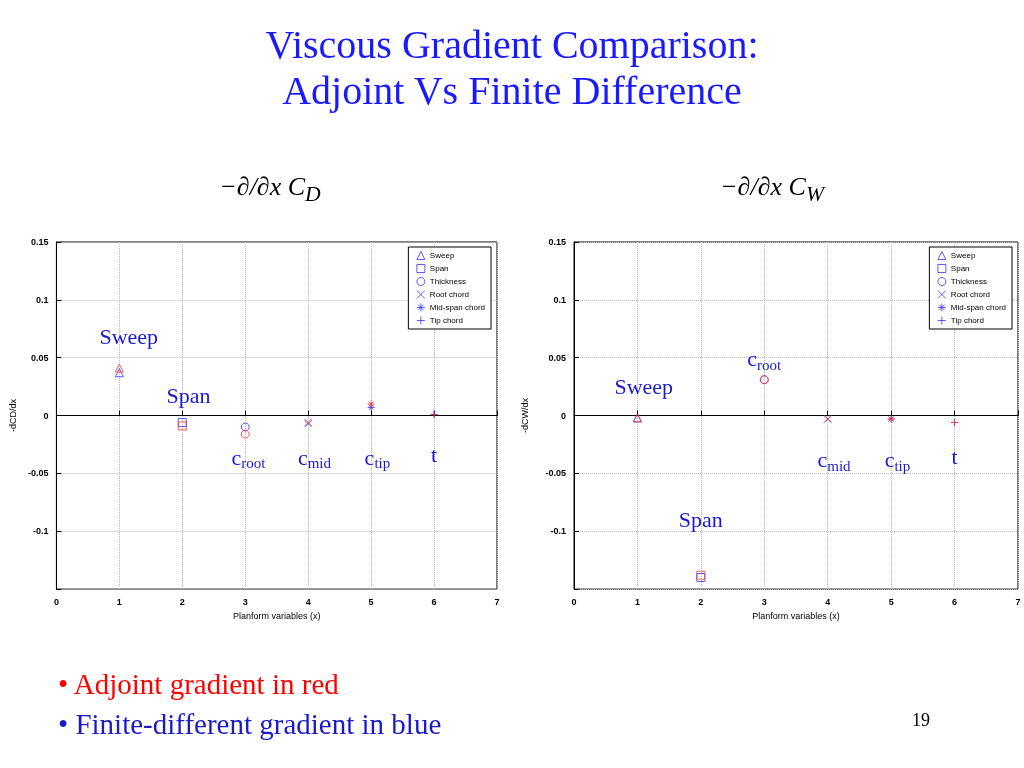 This screenshot has height=768, width=1024. What do you see at coordinates (921, 720) in the screenshot?
I see `text: 19` at bounding box center [921, 720].